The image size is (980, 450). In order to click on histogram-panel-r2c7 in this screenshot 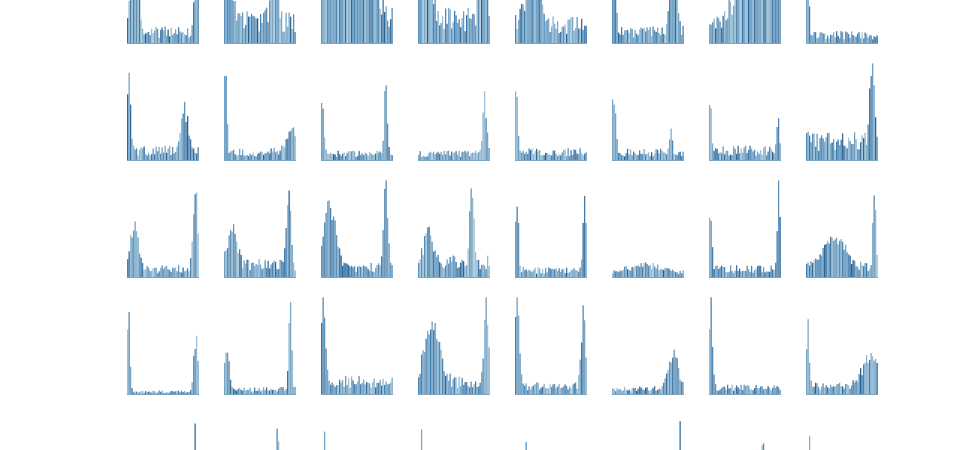, I will do `click(842, 236)`.